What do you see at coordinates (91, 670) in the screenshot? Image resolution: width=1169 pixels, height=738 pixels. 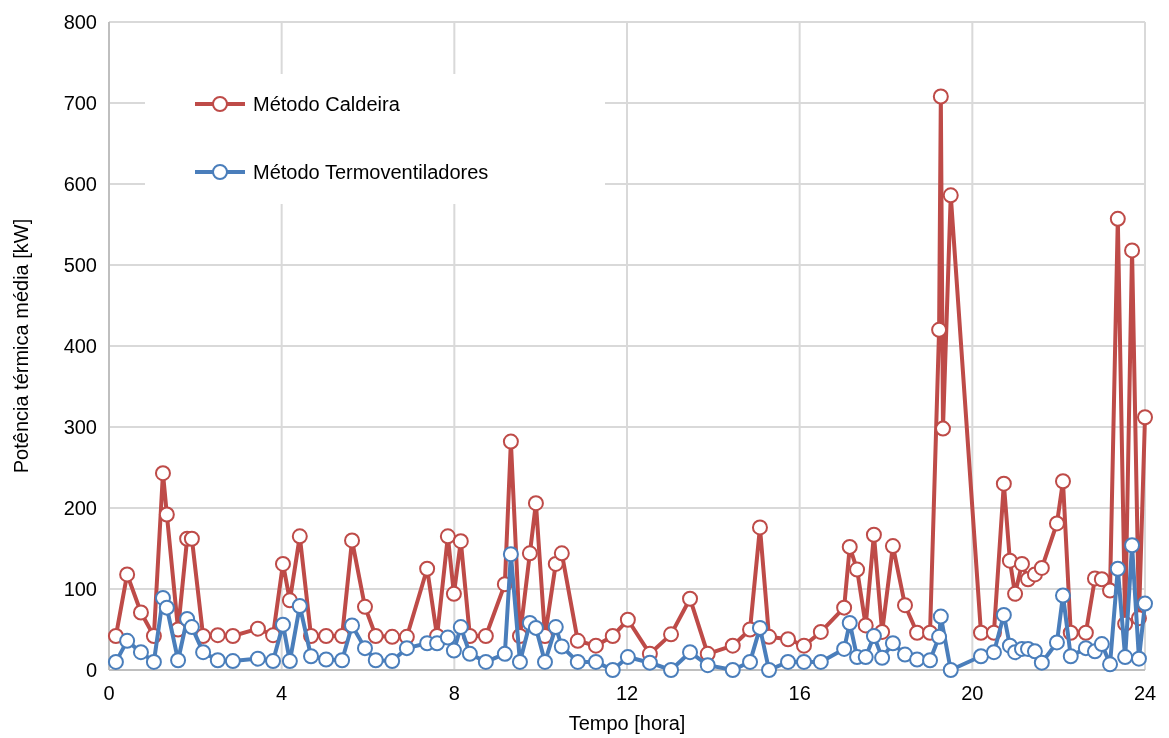 I see `y-tick-label: 0` at bounding box center [91, 670].